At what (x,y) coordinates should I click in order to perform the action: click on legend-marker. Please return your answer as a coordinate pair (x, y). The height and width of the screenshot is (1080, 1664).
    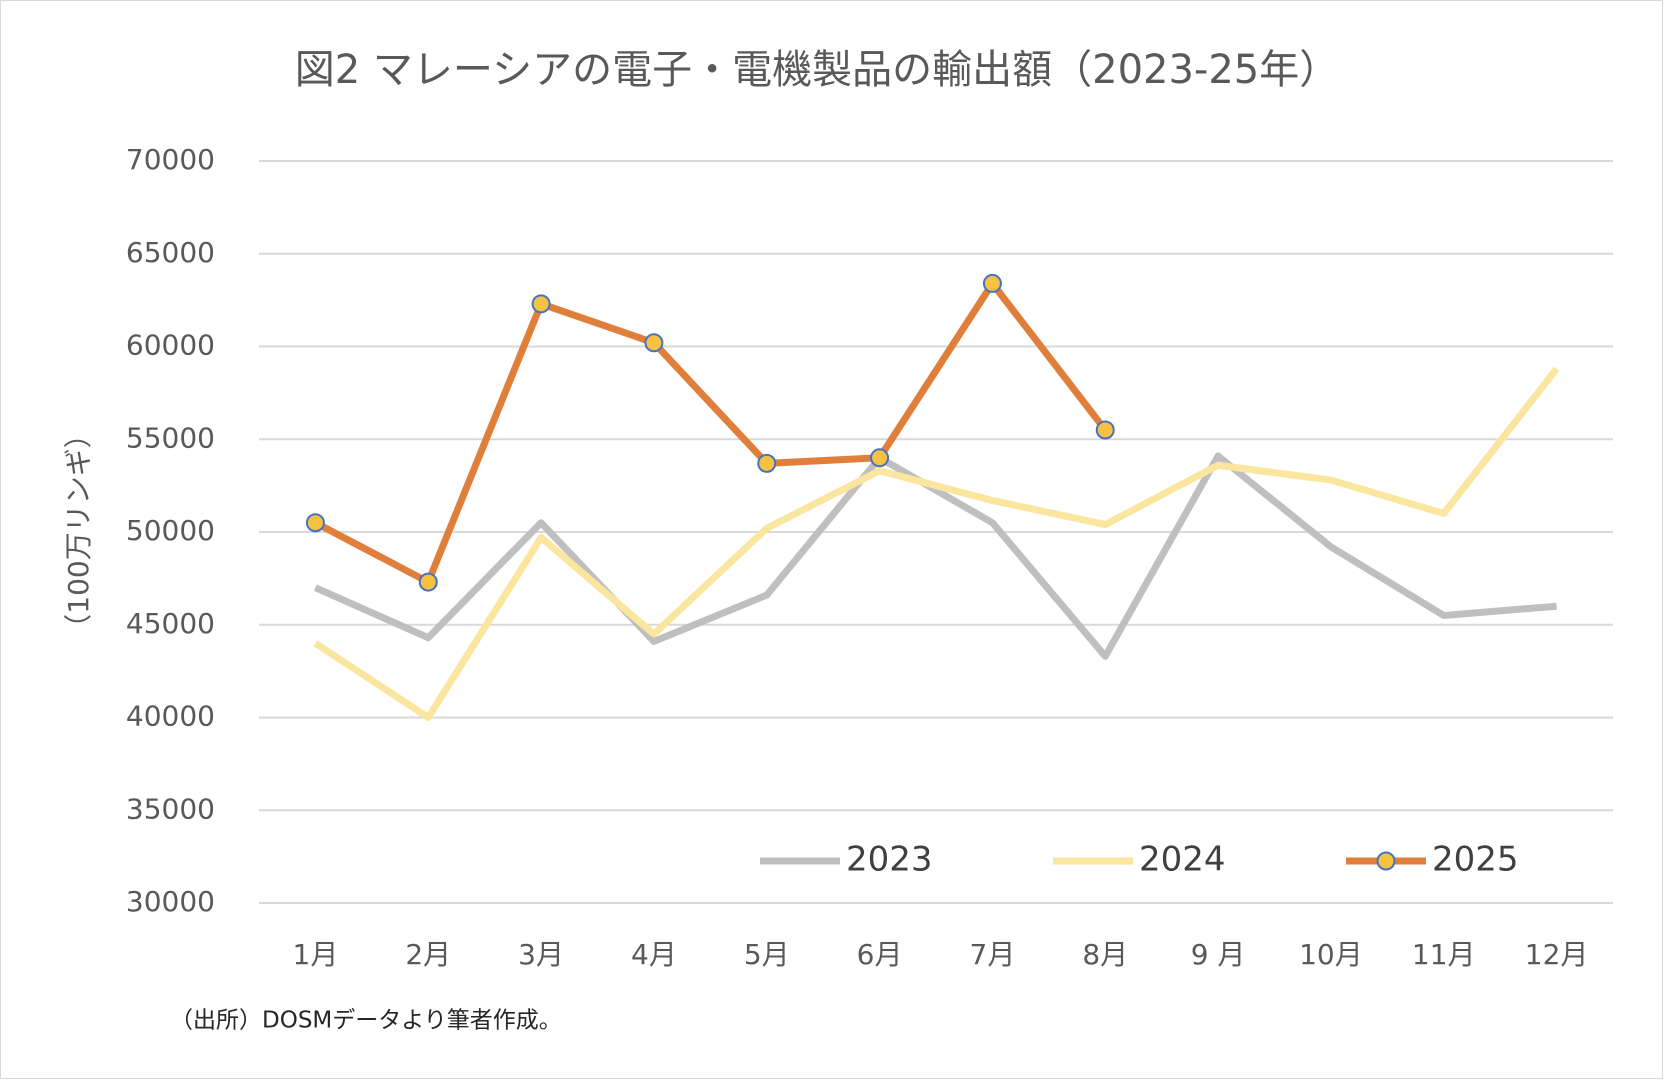
    Looking at the image, I should click on (1386, 861).